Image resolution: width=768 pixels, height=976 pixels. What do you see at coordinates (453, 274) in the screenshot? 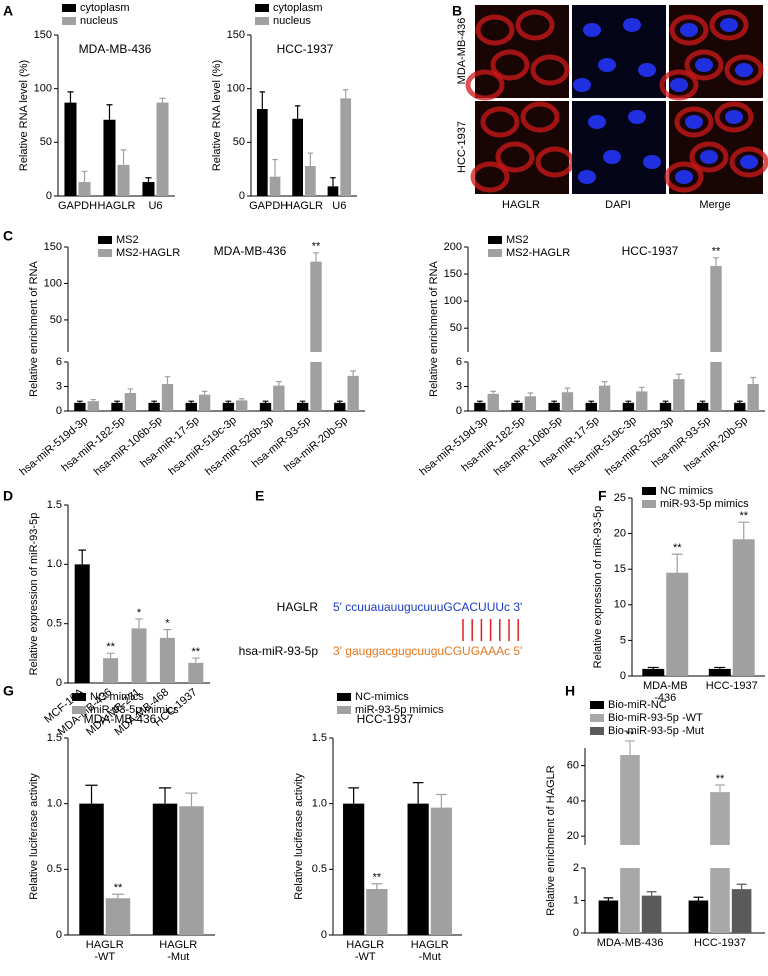
I see `y-tick-label: 150` at bounding box center [453, 274].